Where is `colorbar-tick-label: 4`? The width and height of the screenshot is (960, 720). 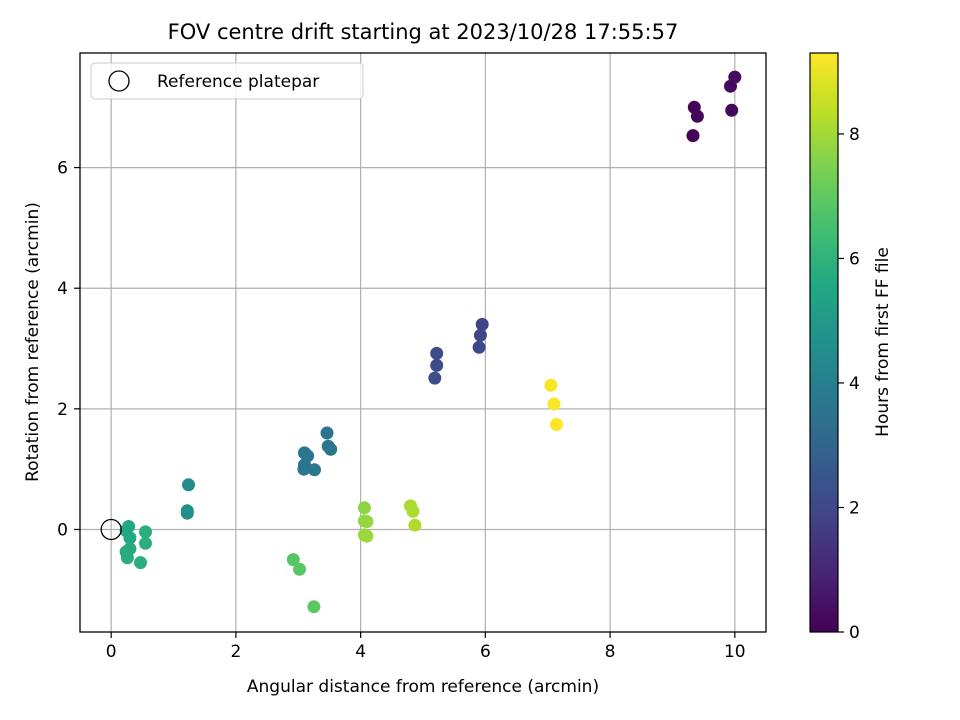
colorbar-tick-label: 4 is located at coordinates (854, 384).